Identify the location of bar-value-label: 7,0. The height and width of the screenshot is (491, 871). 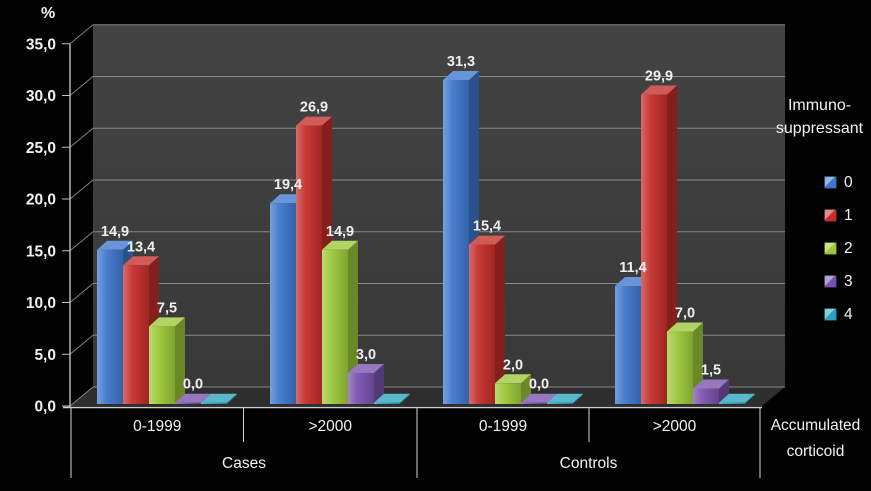
(685, 314).